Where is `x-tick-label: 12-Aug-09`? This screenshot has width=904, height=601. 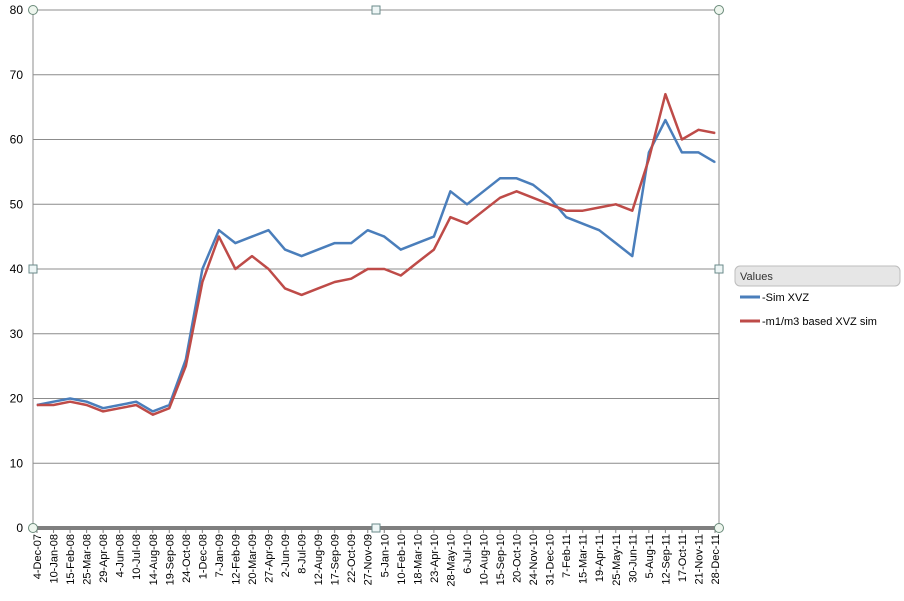 x-tick-label: 12-Aug-09 is located at coordinates (319, 559).